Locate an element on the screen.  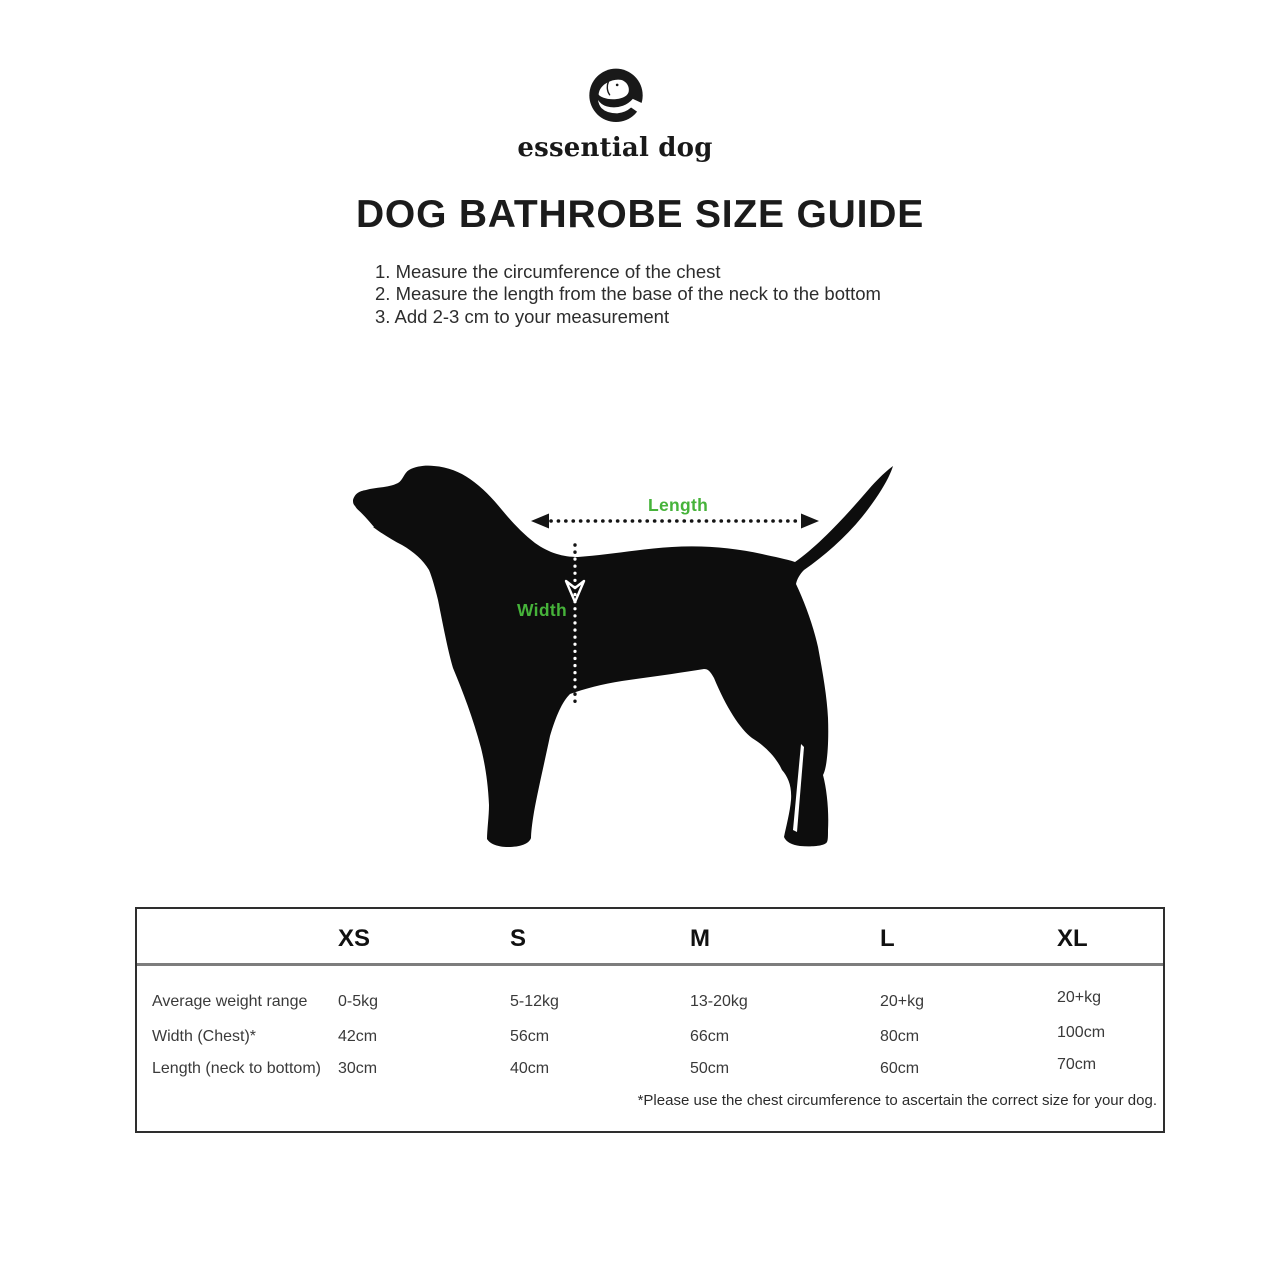
width-xs: 42cm is located at coordinates (358, 1036).